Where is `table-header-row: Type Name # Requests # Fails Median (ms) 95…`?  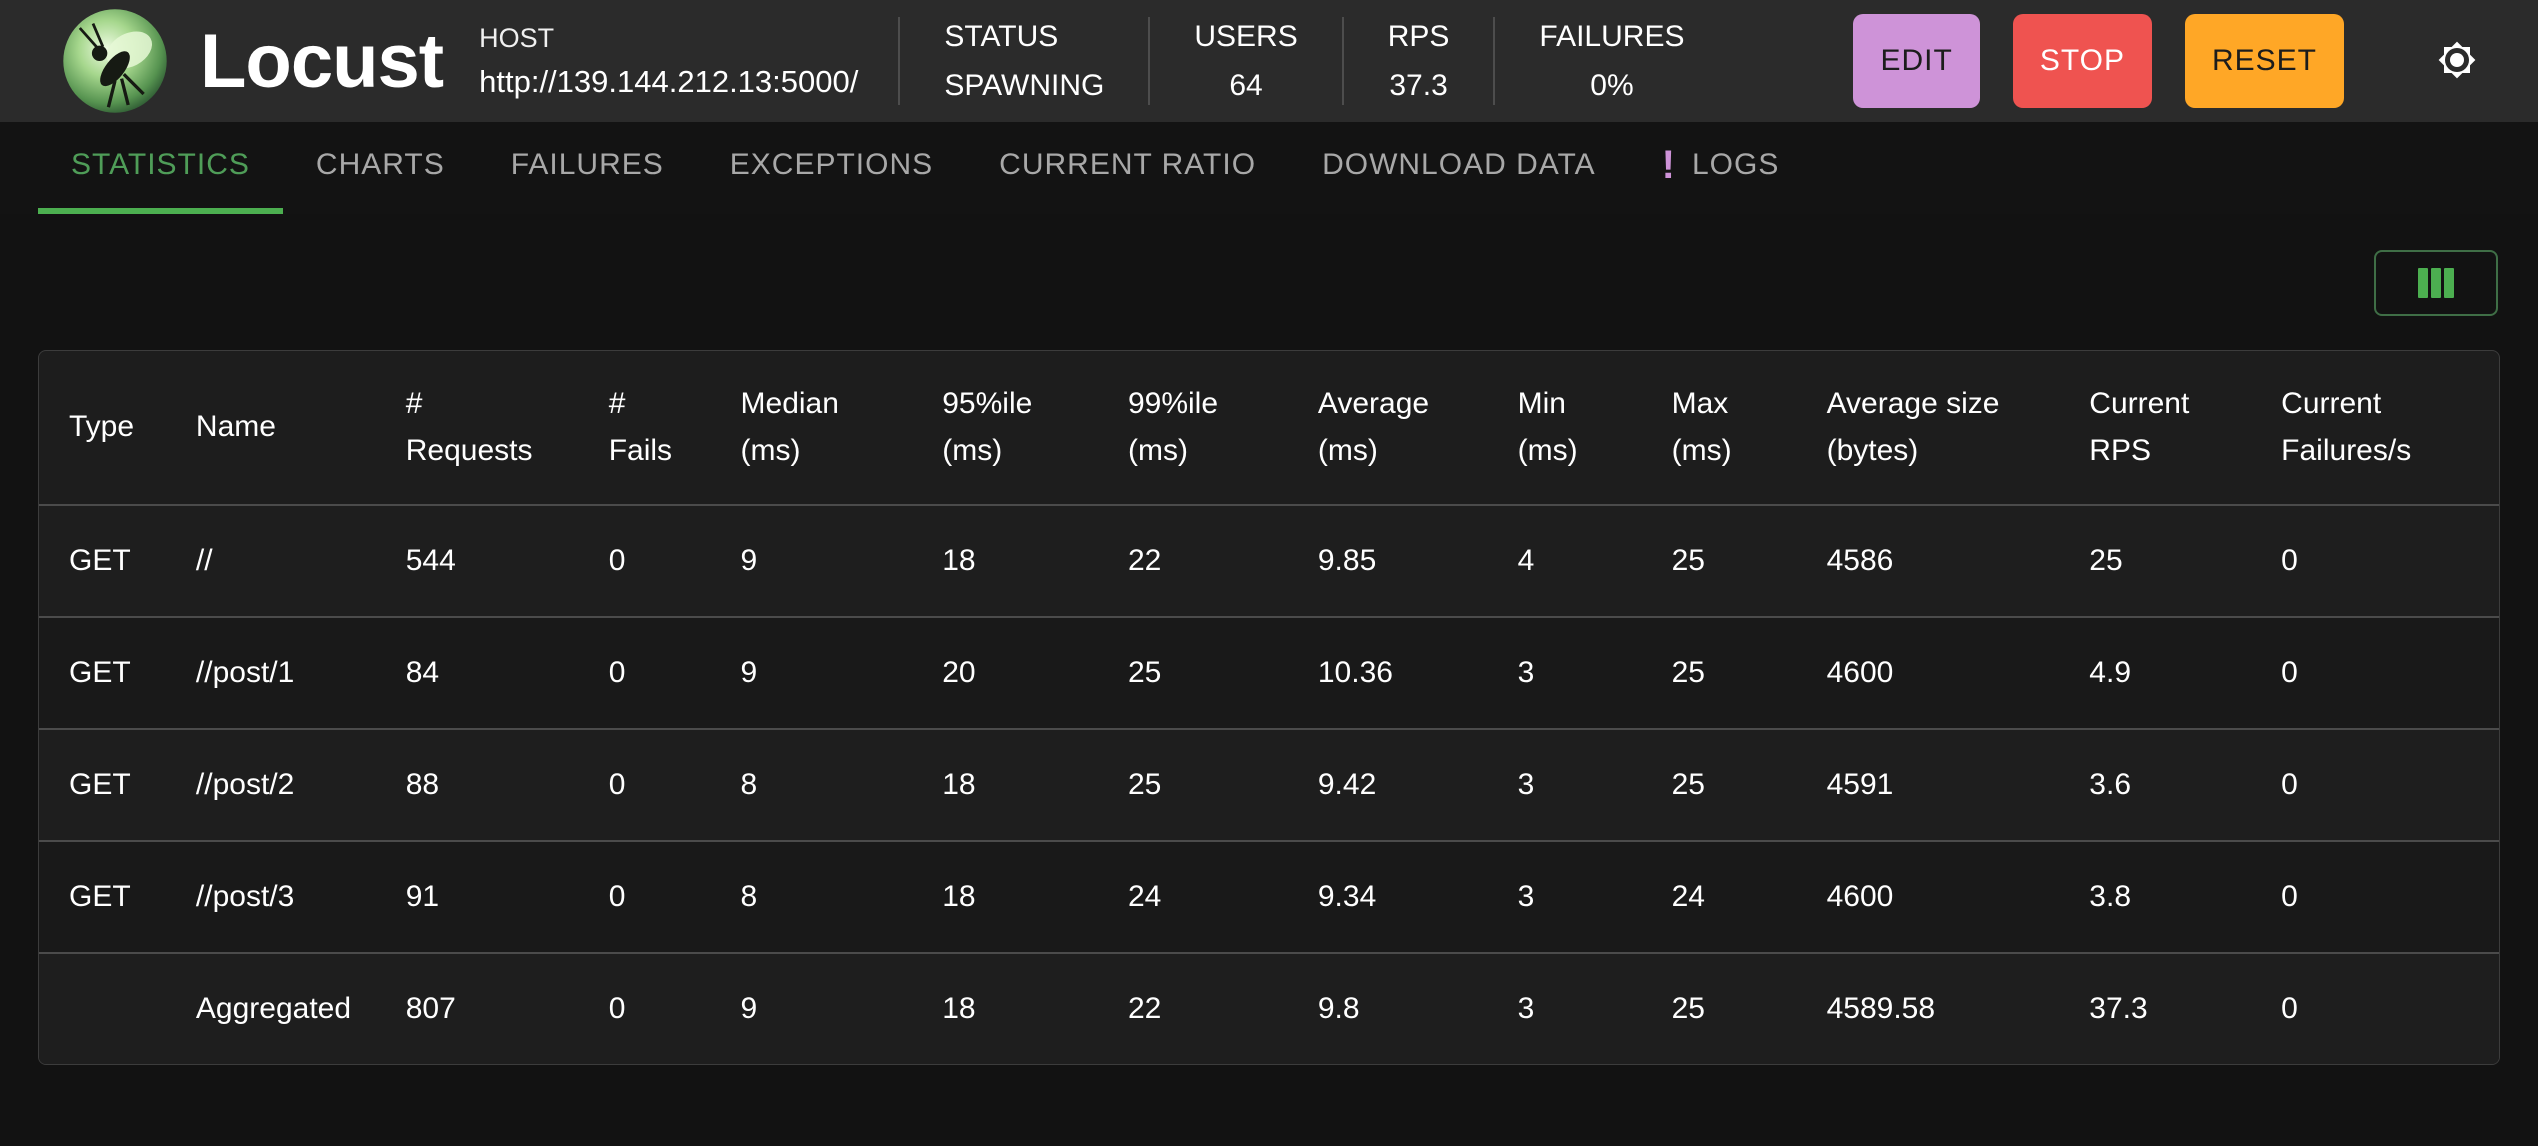 table-header-row: Type Name # Requests # Fails Median (ms) 95… is located at coordinates (1269, 428).